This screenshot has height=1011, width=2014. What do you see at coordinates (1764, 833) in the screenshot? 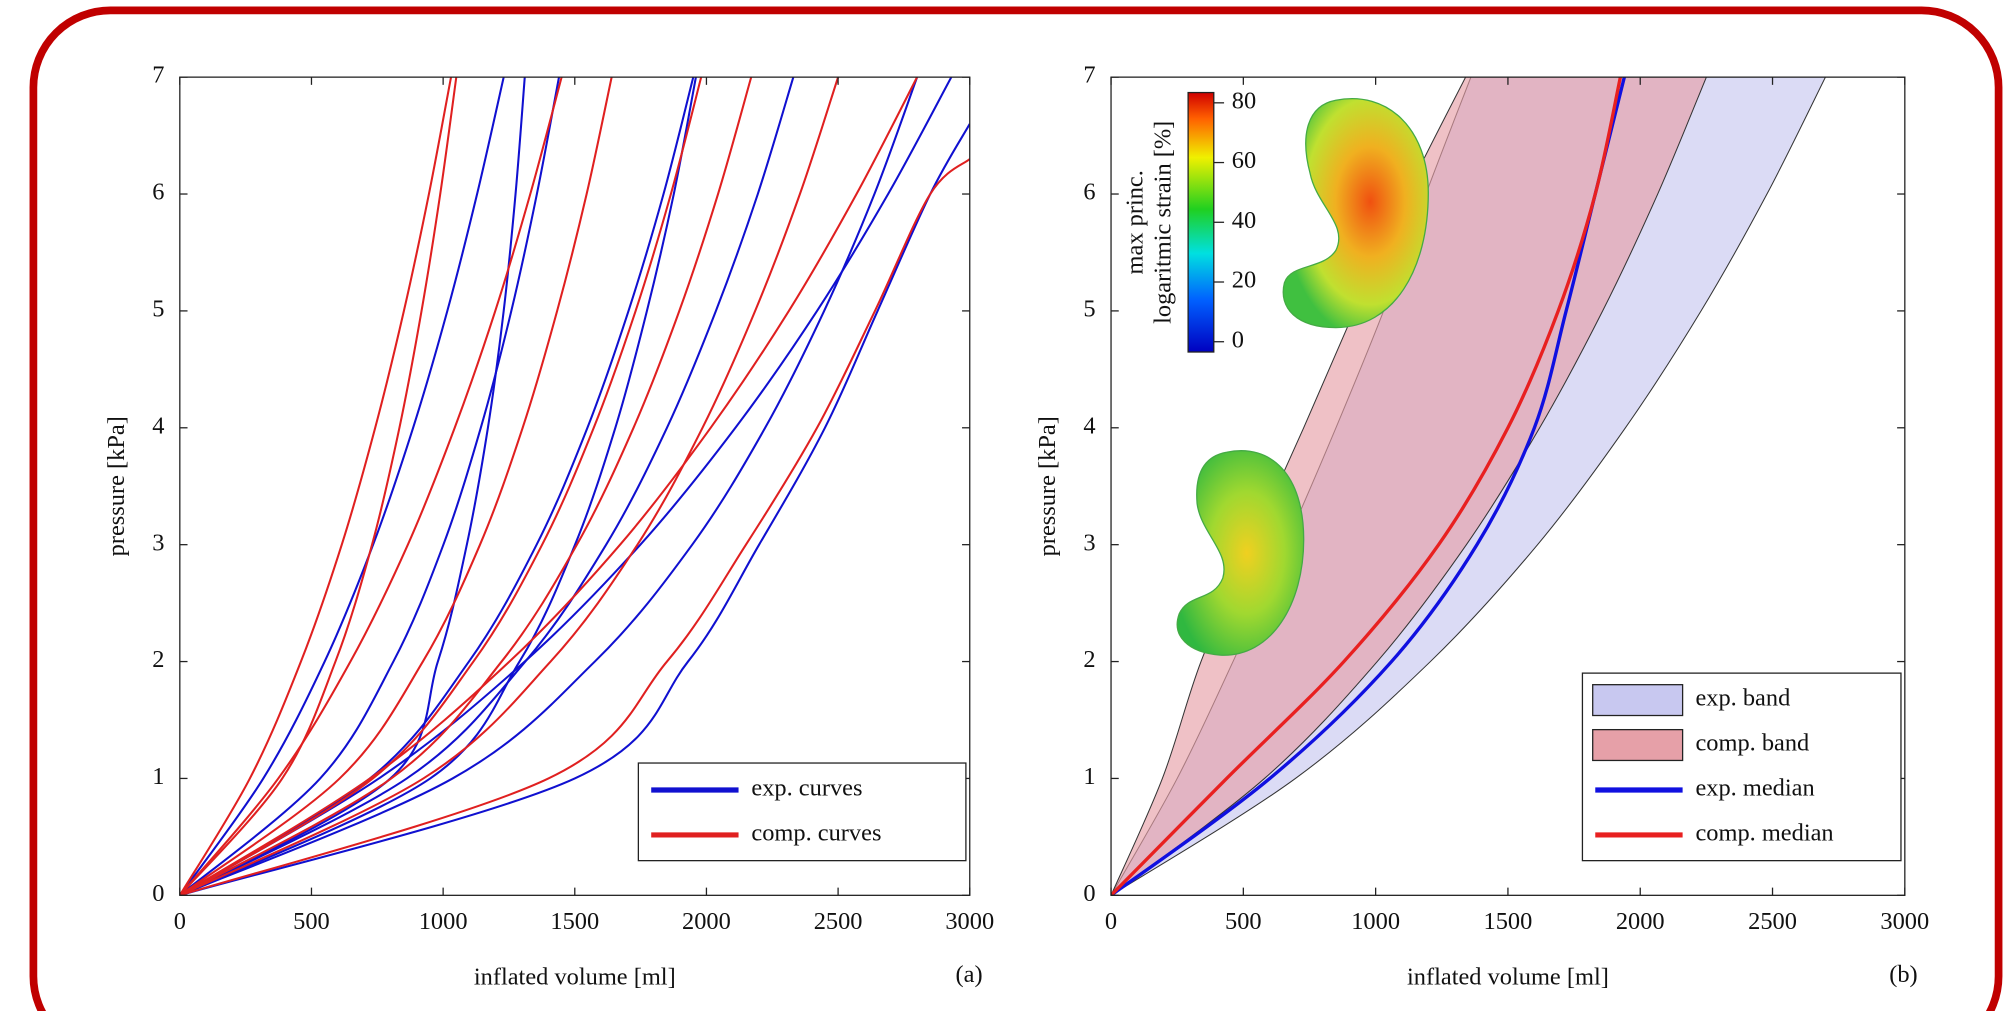
I see `legend-label: comp. median` at bounding box center [1764, 833].